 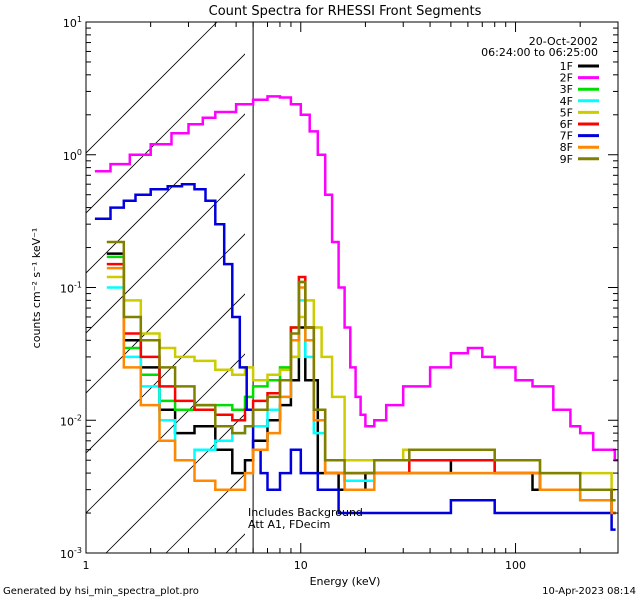 What do you see at coordinates (71, 420) in the screenshot?
I see `y-tick-label: 10⁻²` at bounding box center [71, 420].